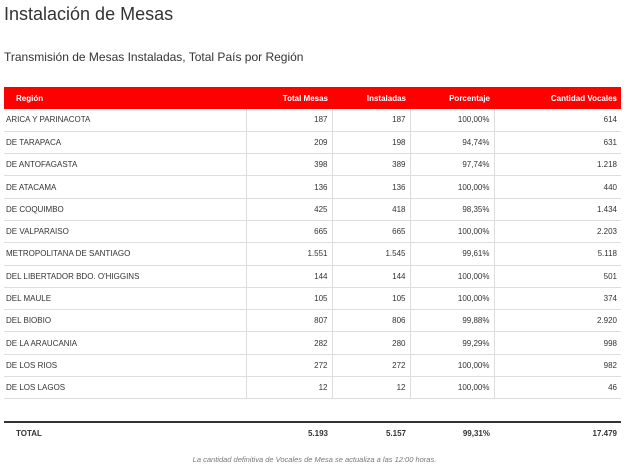  What do you see at coordinates (370, 299) in the screenshot?
I see `instaladas-cell: 105` at bounding box center [370, 299].